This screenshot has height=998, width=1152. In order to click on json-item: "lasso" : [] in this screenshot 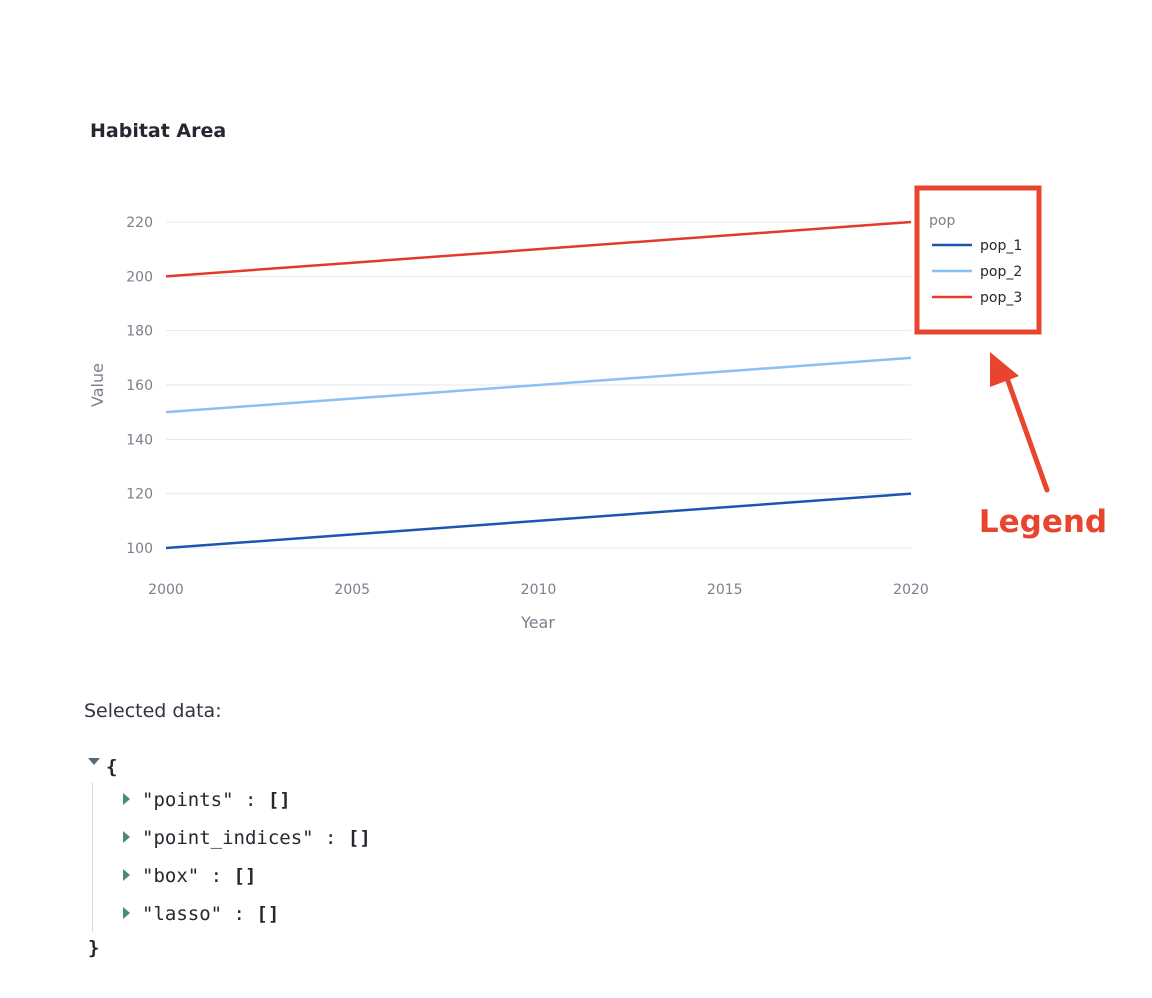, I will do `click(210, 914)`.